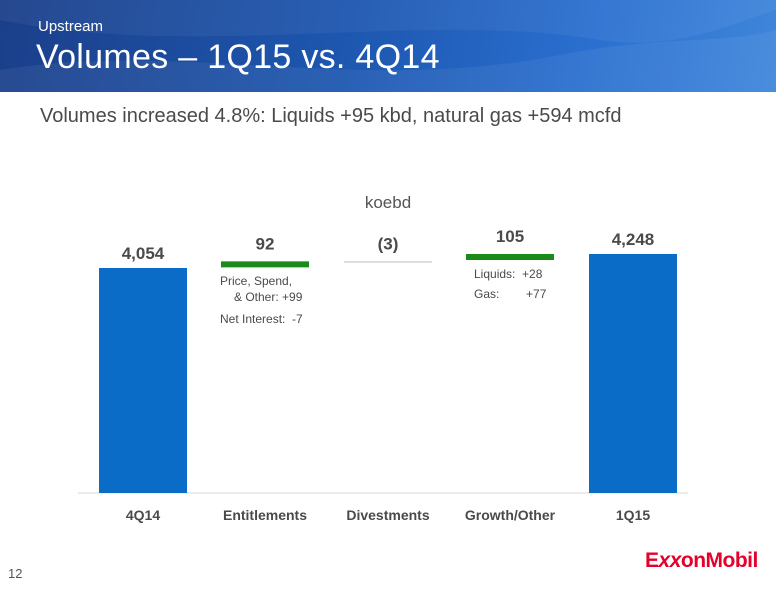  What do you see at coordinates (256, 281) in the screenshot?
I see `annotation-line: Price, Spend,` at bounding box center [256, 281].